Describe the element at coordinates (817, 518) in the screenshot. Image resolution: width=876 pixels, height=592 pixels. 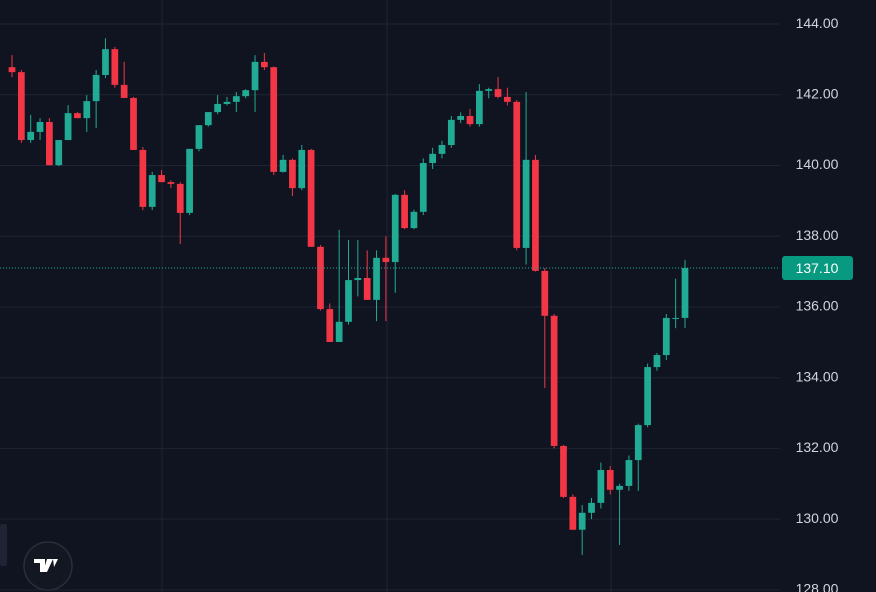
I see `y-tick-label: 130.00` at that location.